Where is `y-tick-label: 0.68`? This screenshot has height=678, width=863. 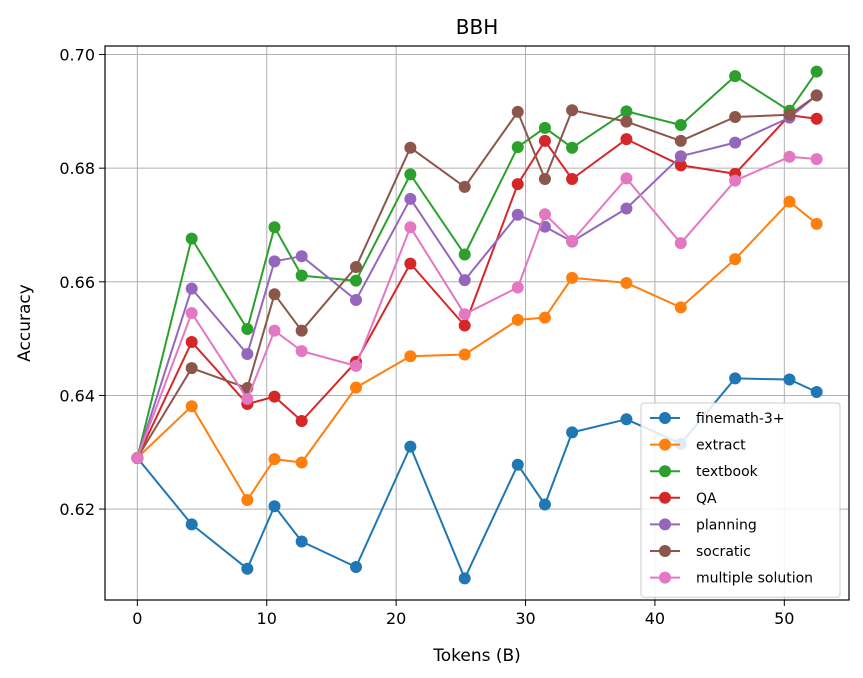 y-tick-label: 0.68 is located at coordinates (77, 168).